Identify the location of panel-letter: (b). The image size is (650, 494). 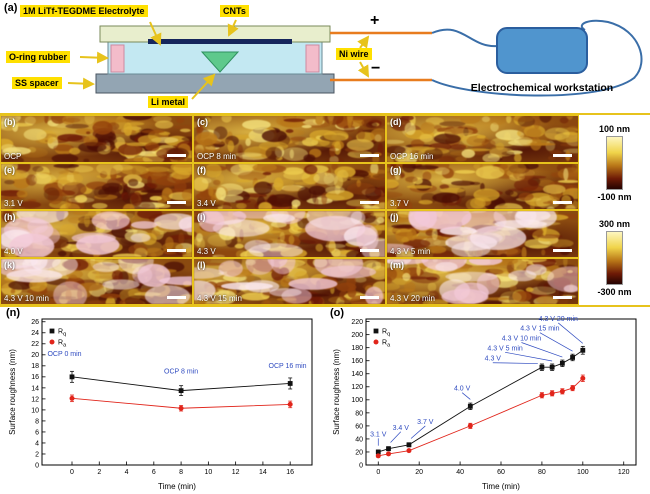
(10, 122).